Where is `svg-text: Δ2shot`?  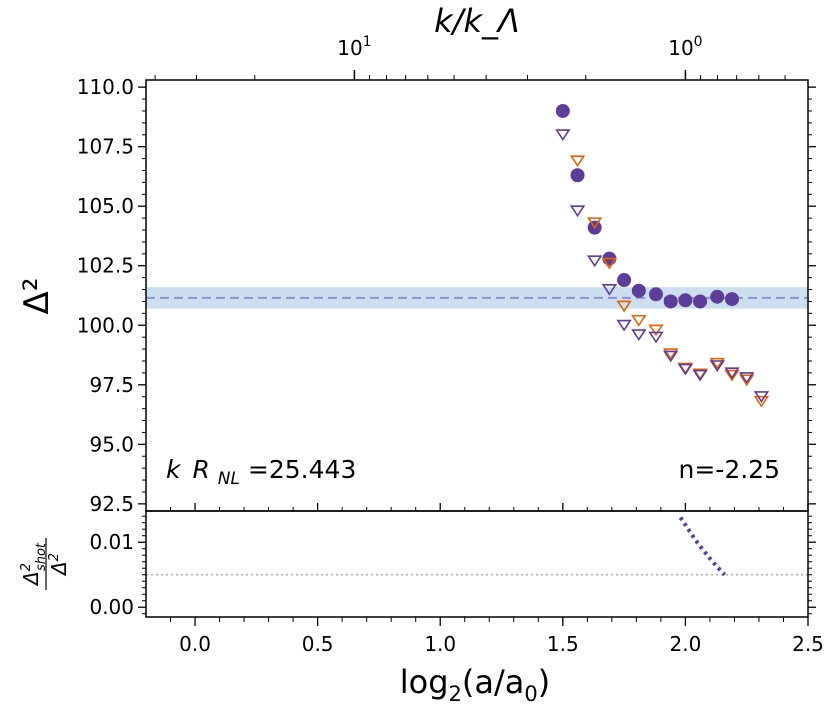 svg-text: Δ2shot is located at coordinates (34, 564).